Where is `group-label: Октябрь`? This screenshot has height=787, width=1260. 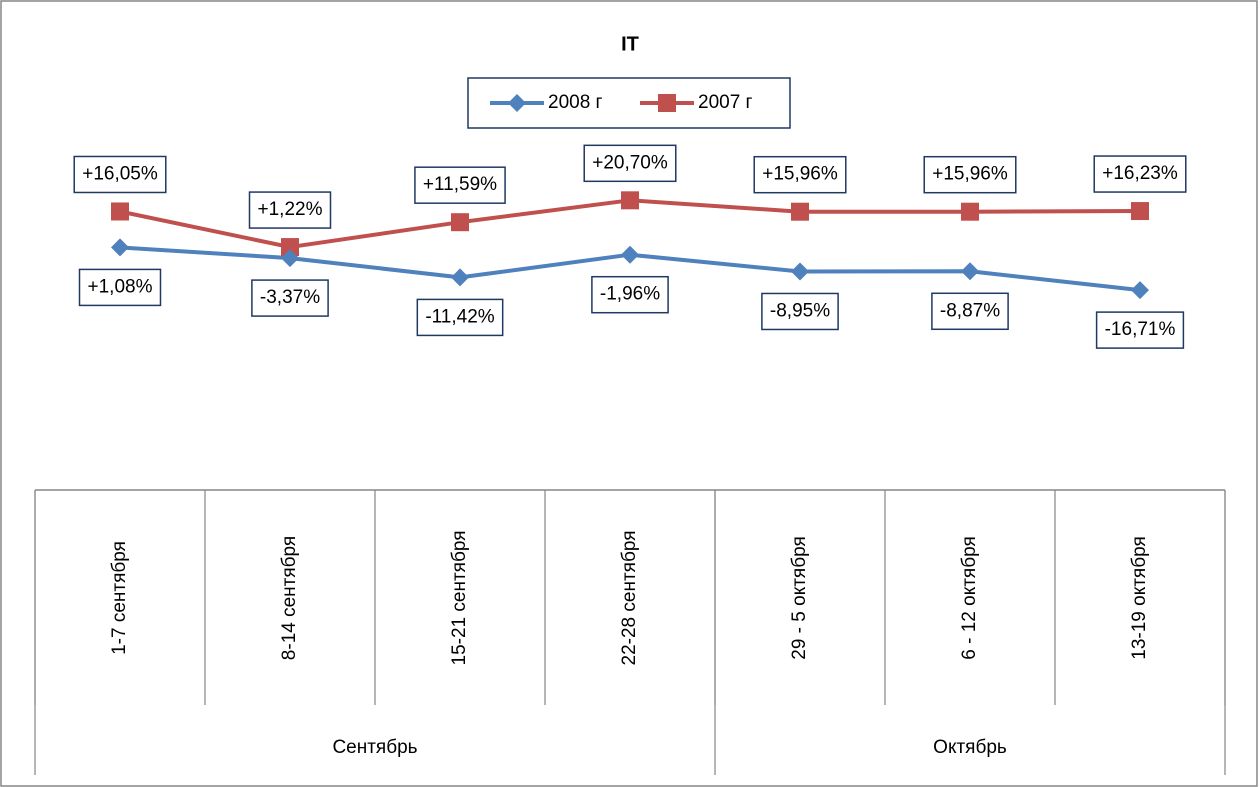 group-label: Октябрь is located at coordinates (970, 747).